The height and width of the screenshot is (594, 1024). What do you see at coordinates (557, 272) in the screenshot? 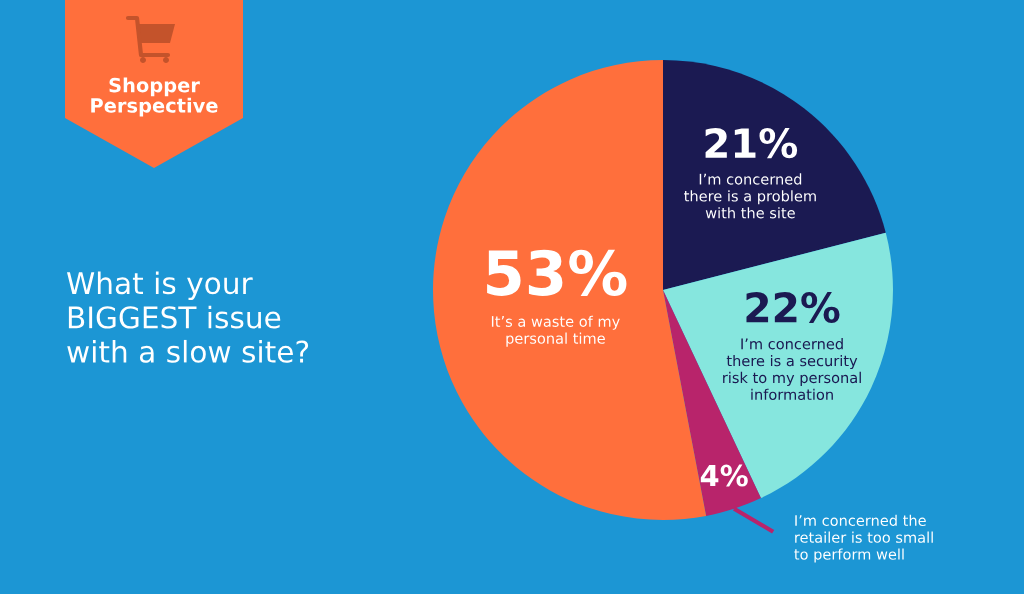
I see `data-label: 53%` at bounding box center [557, 272].